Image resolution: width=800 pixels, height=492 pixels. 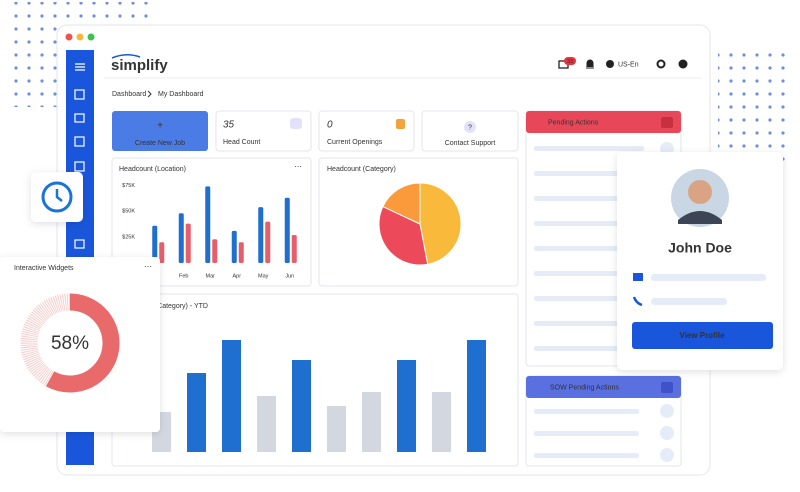 I want to click on clock-icon, so click(x=57, y=197).